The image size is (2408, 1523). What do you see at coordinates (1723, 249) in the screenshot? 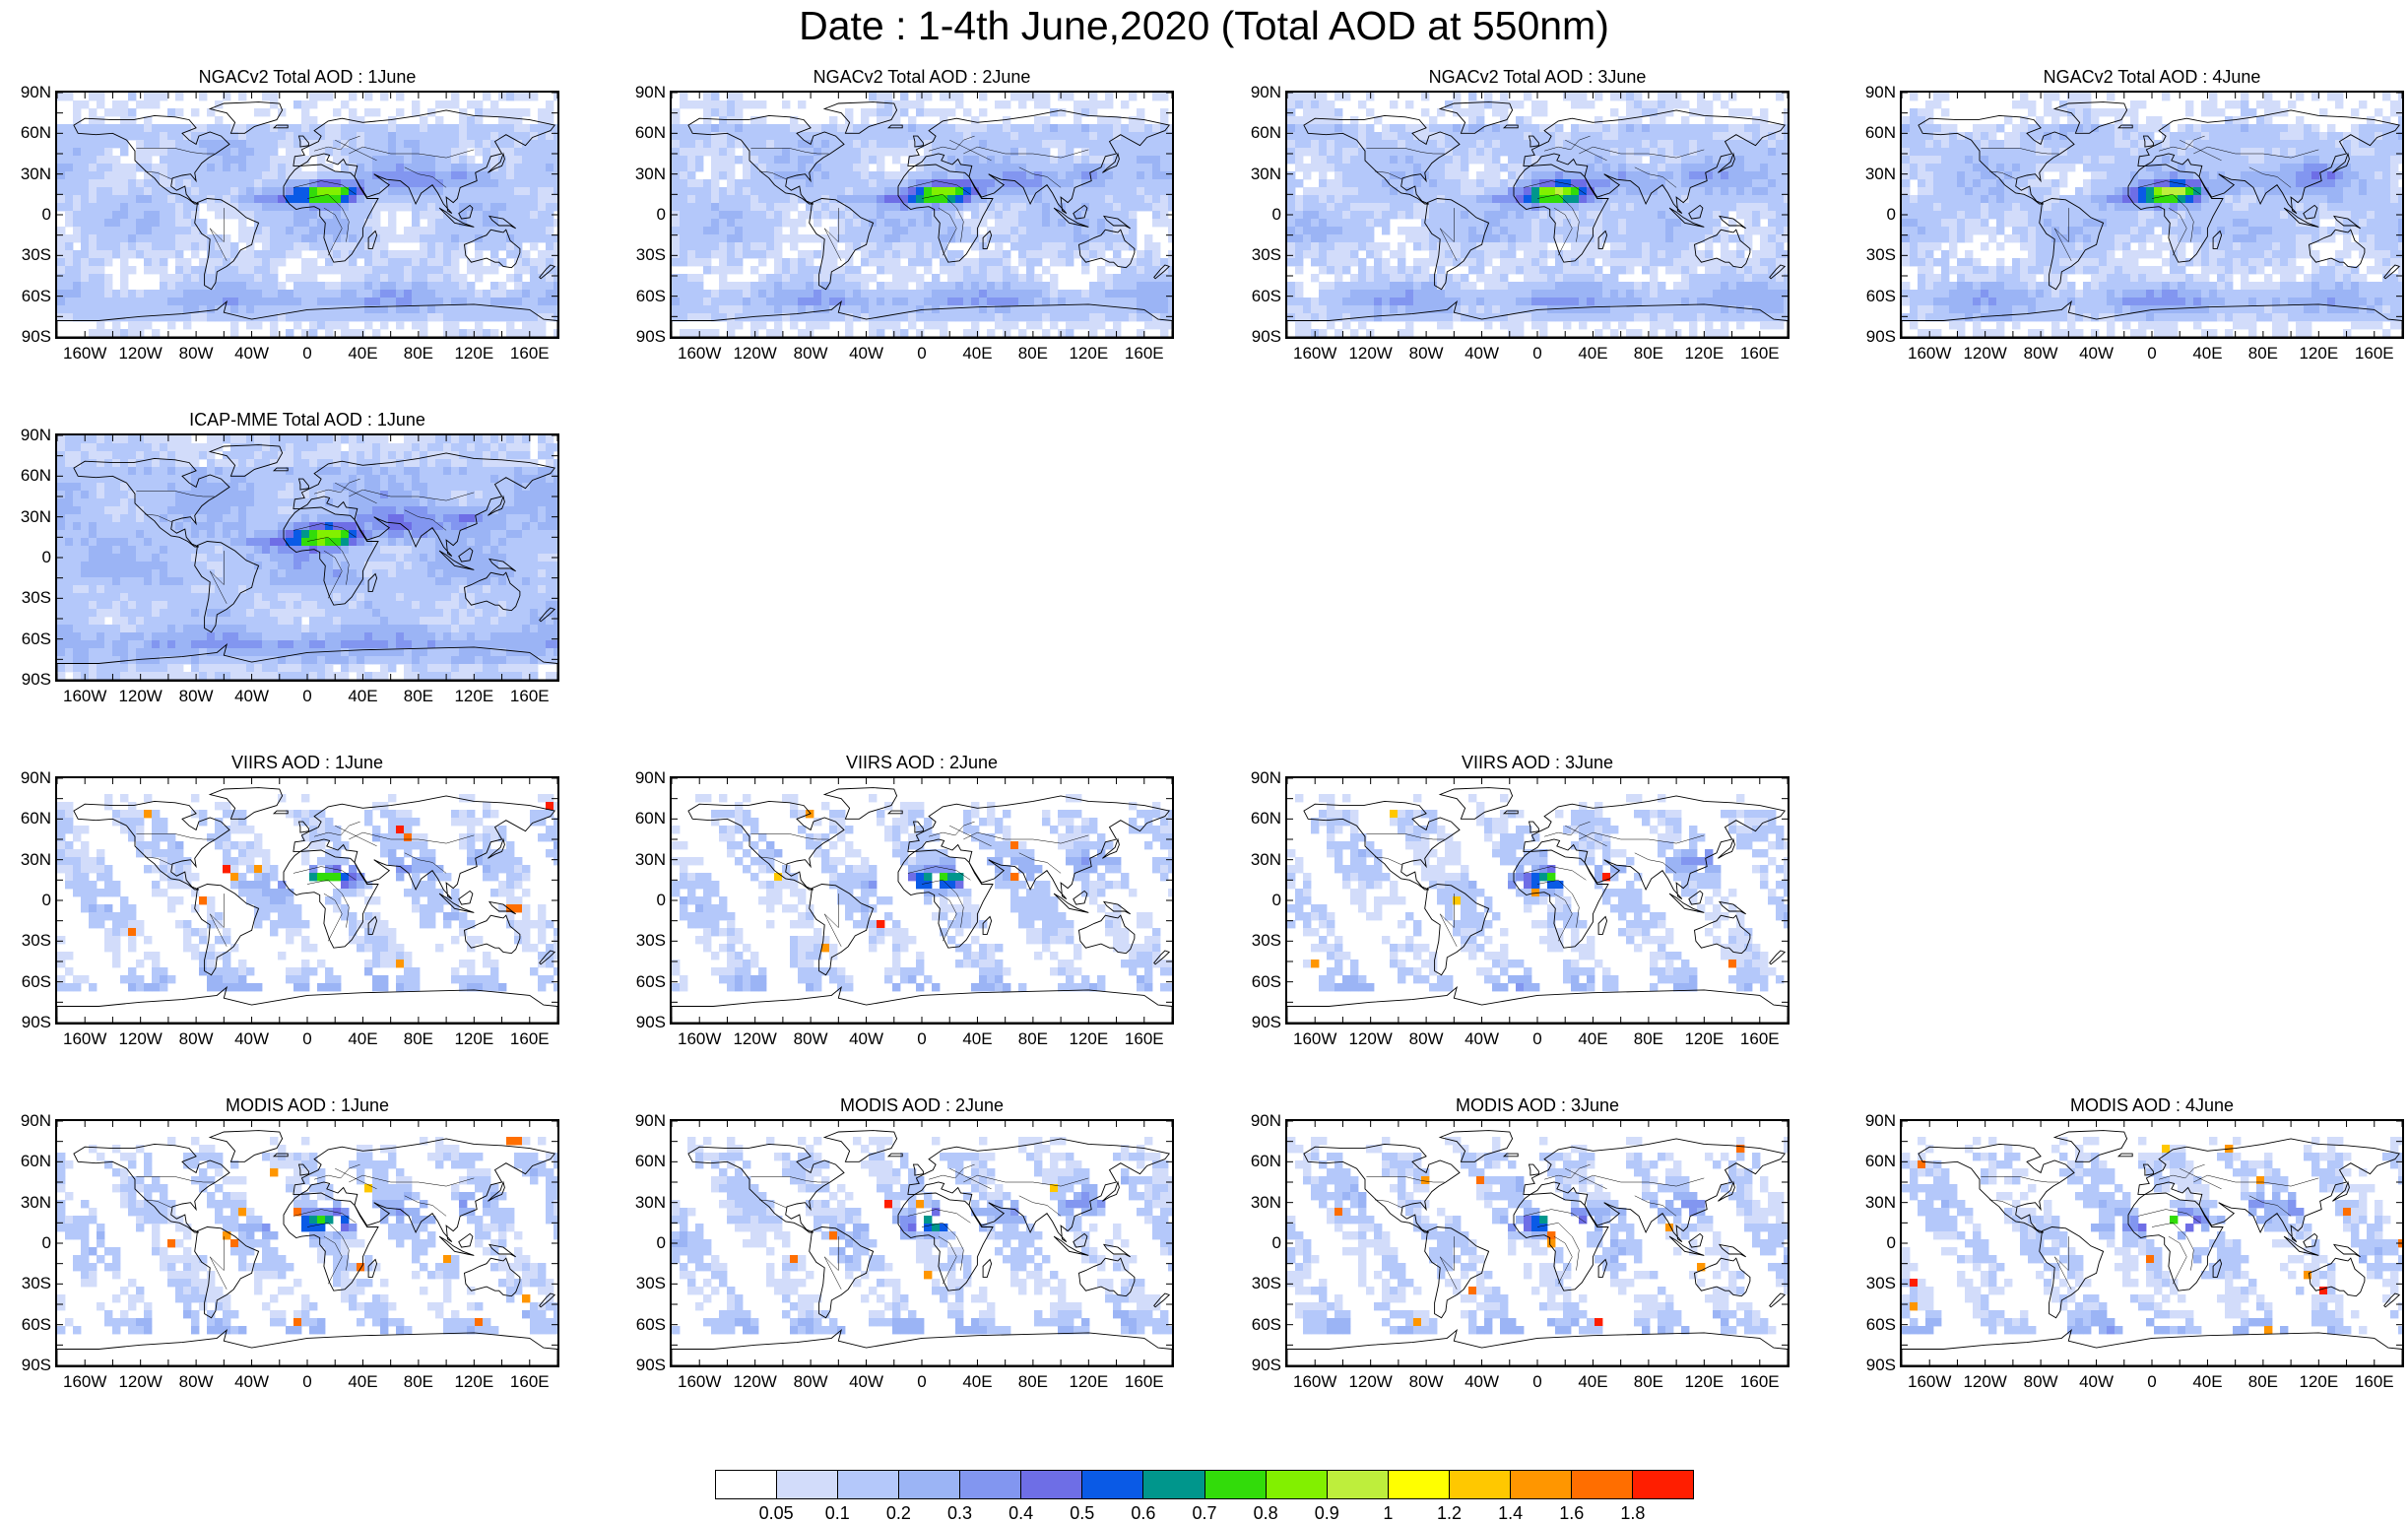
I see `coastline-australia` at bounding box center [1723, 249].